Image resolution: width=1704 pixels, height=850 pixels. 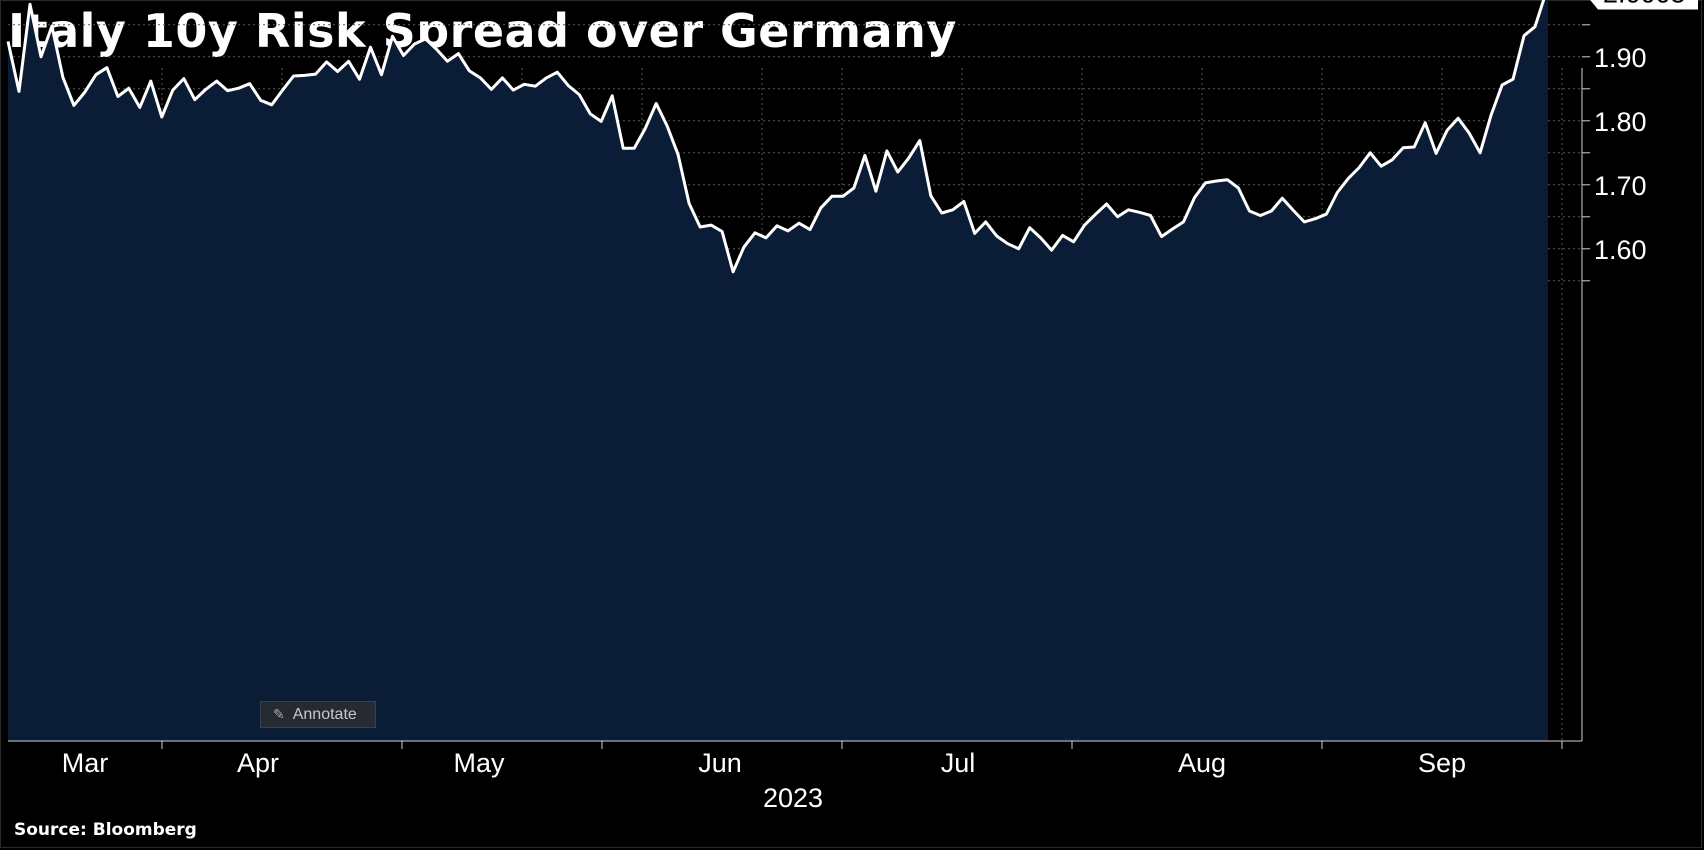 What do you see at coordinates (1620, 58) in the screenshot?
I see `y-tick-label: 1.90` at bounding box center [1620, 58].